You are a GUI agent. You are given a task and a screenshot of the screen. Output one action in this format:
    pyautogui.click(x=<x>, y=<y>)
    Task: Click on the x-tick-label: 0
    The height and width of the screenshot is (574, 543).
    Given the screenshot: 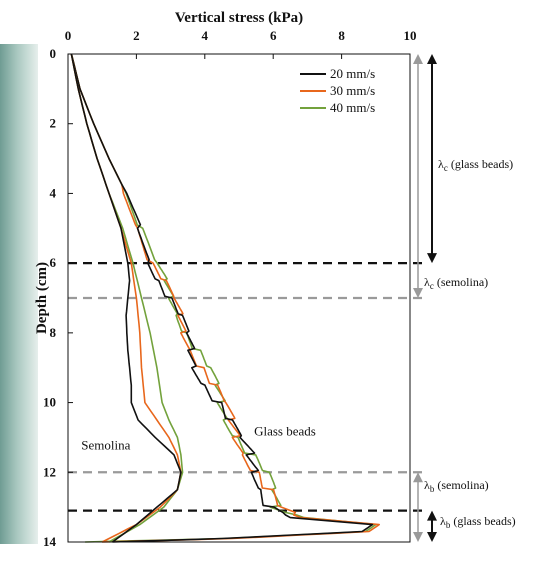 What is the action you would take?
    pyautogui.click(x=68, y=35)
    